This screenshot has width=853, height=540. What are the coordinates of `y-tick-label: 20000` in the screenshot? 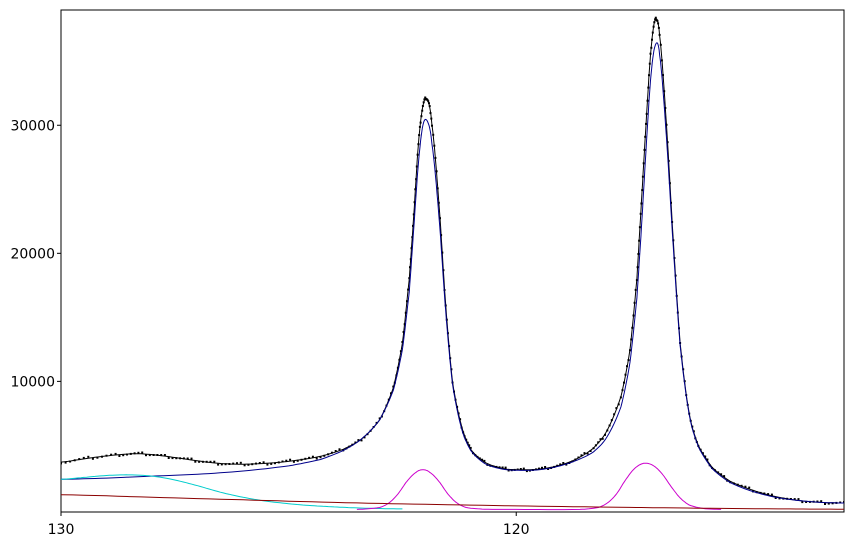 It's located at (32, 254).